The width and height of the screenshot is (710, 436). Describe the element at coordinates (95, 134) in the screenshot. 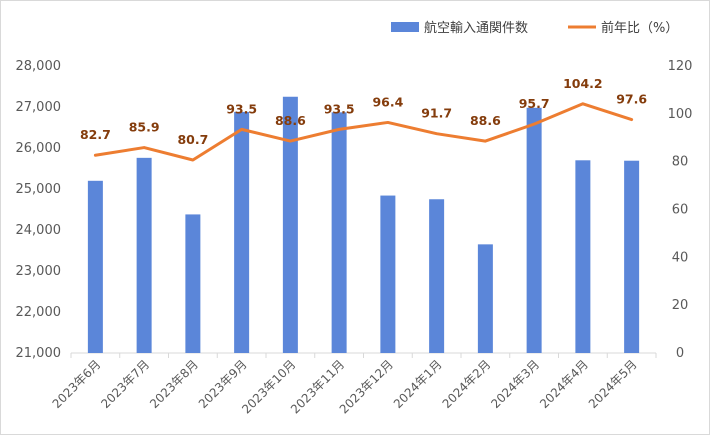

I see `data-label: 82.7` at that location.